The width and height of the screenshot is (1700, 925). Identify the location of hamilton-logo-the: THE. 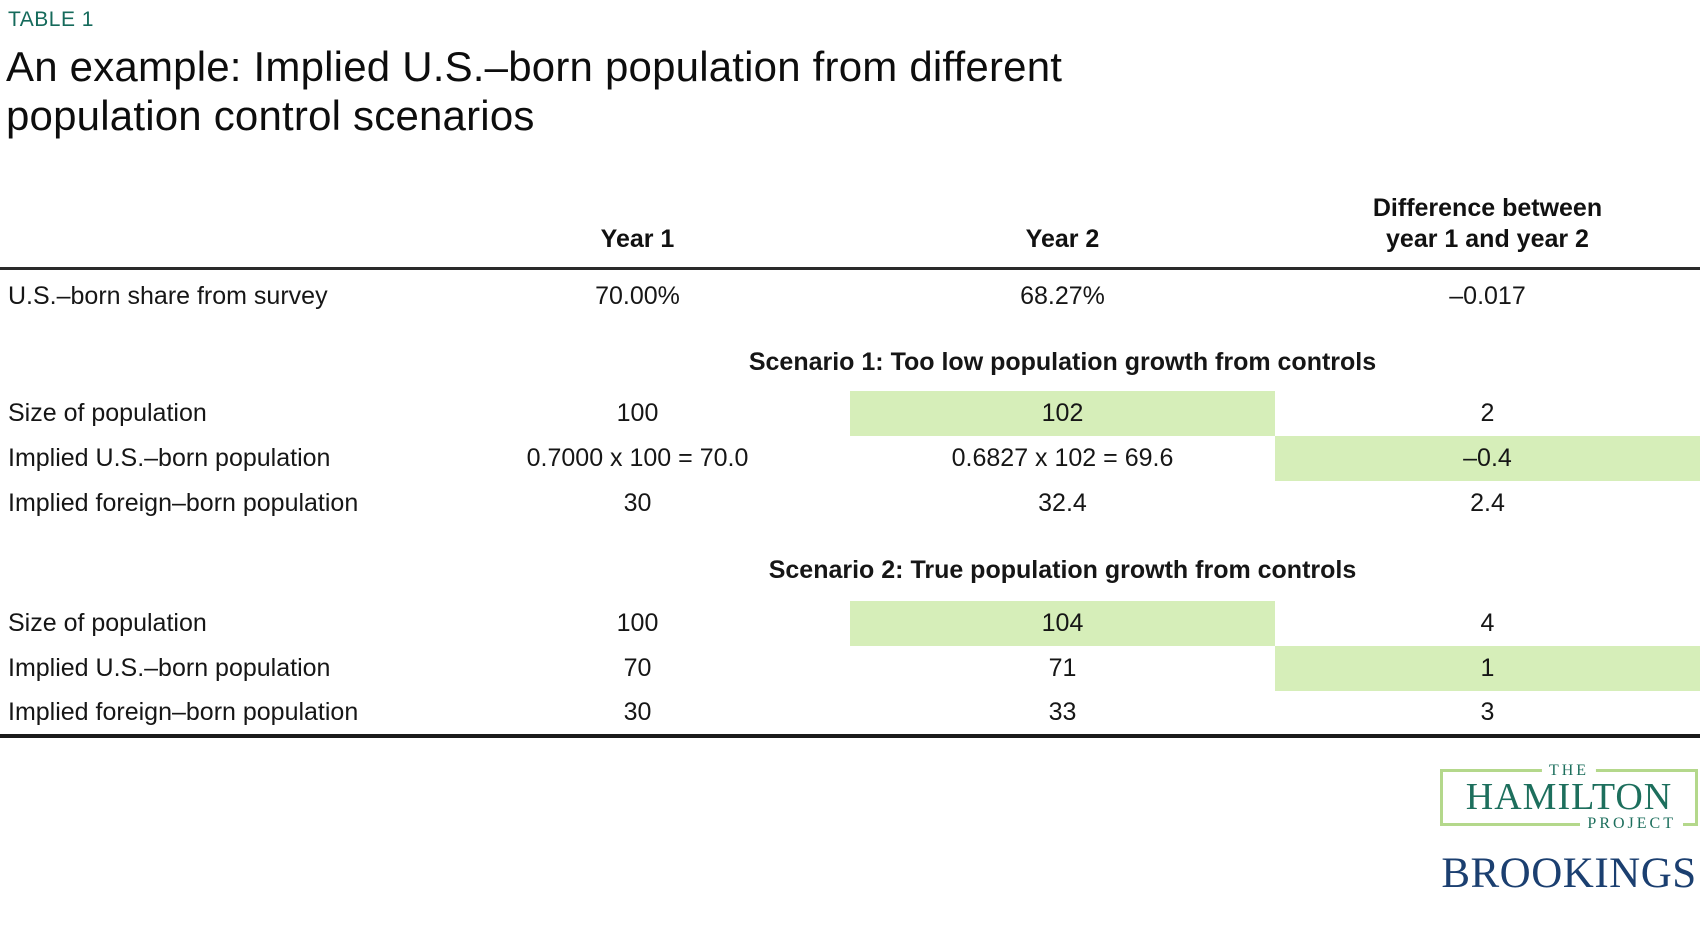
(1569, 770).